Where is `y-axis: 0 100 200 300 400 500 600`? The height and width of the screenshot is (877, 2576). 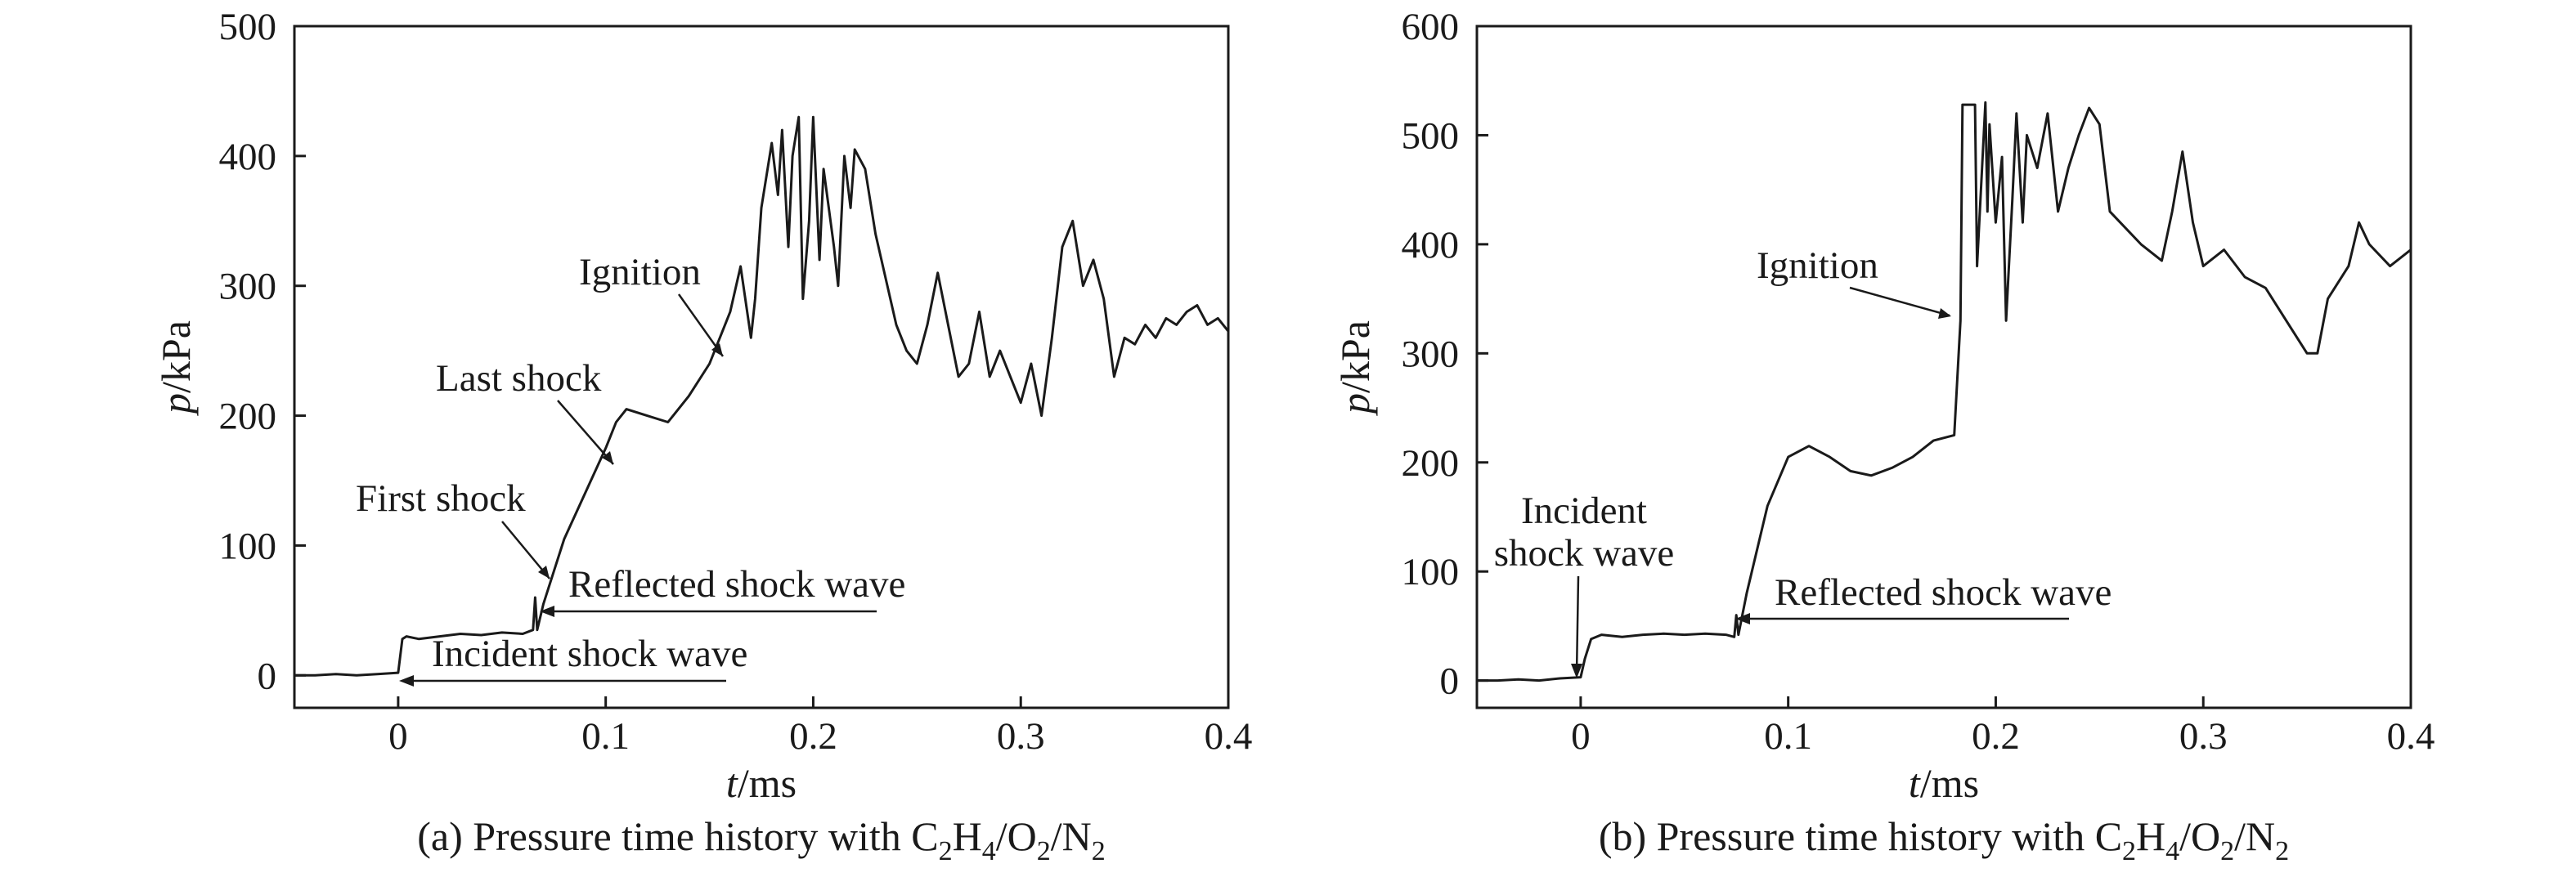
y-axis: 0 100 200 300 400 500 600 is located at coordinates (1445, 354).